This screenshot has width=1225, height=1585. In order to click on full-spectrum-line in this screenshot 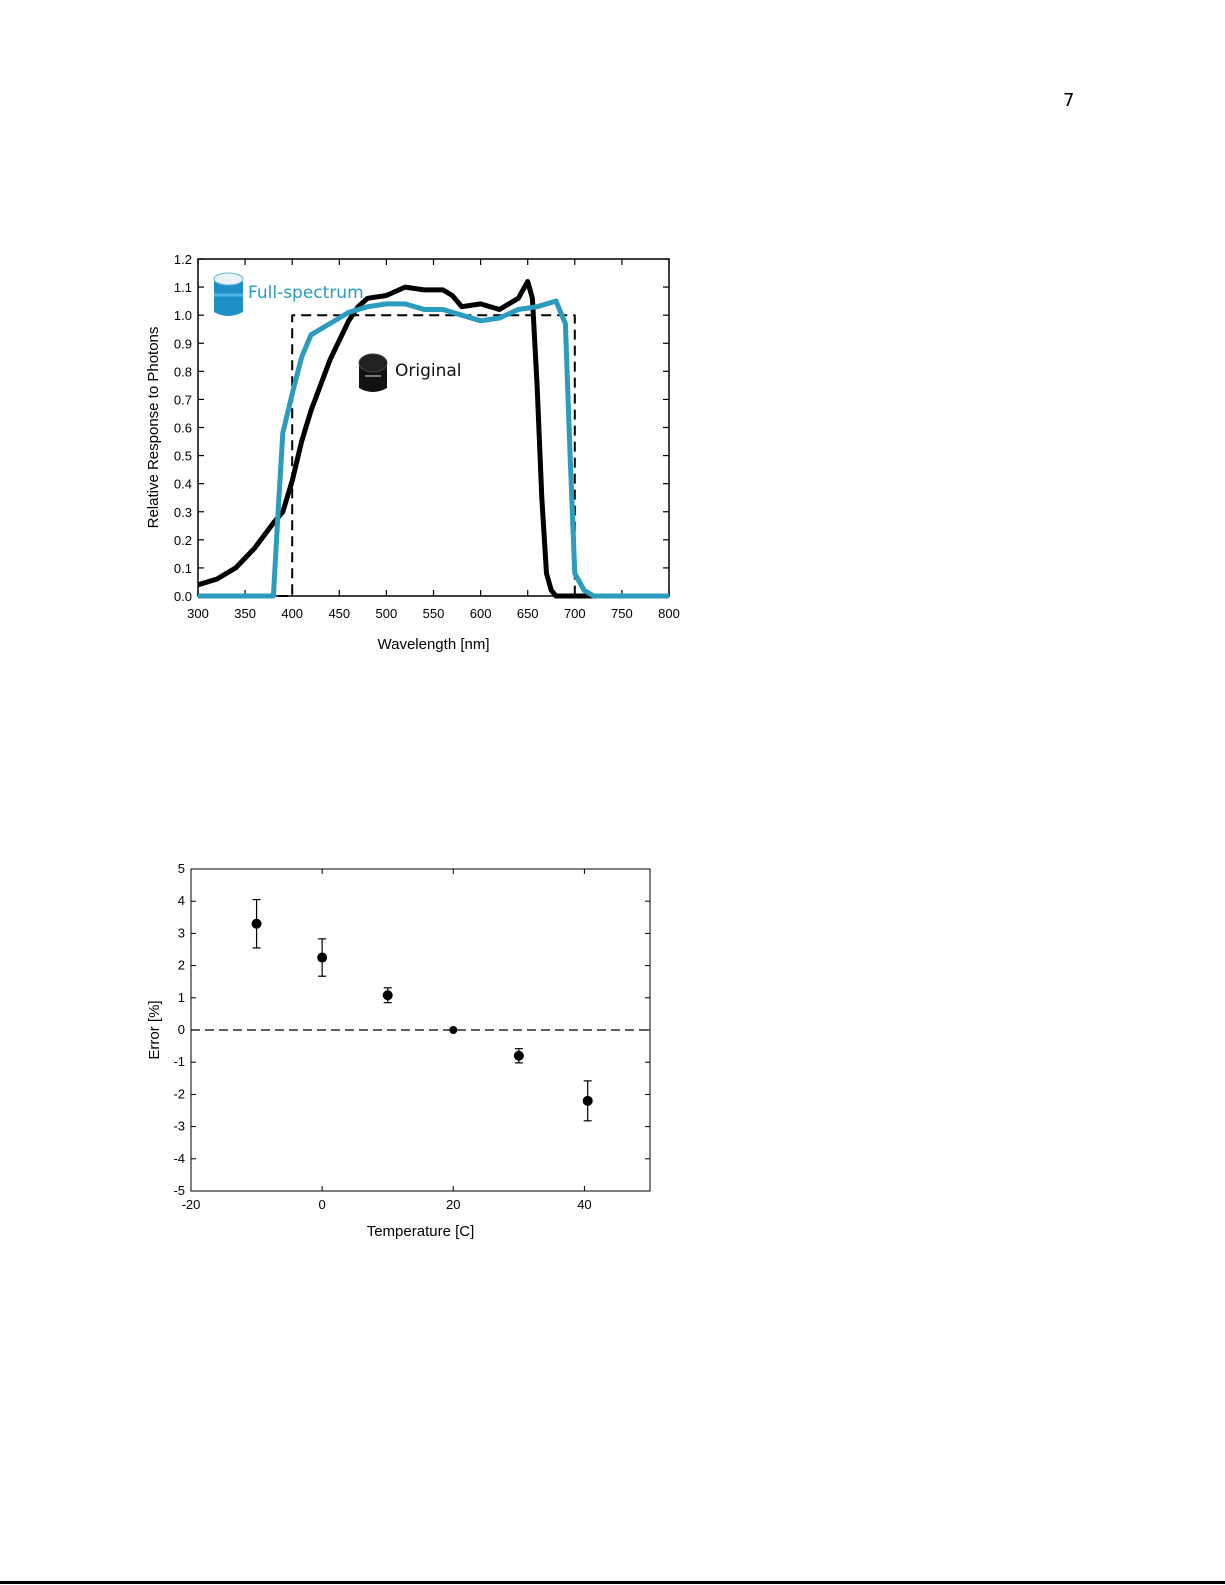, I will do `click(433, 448)`.